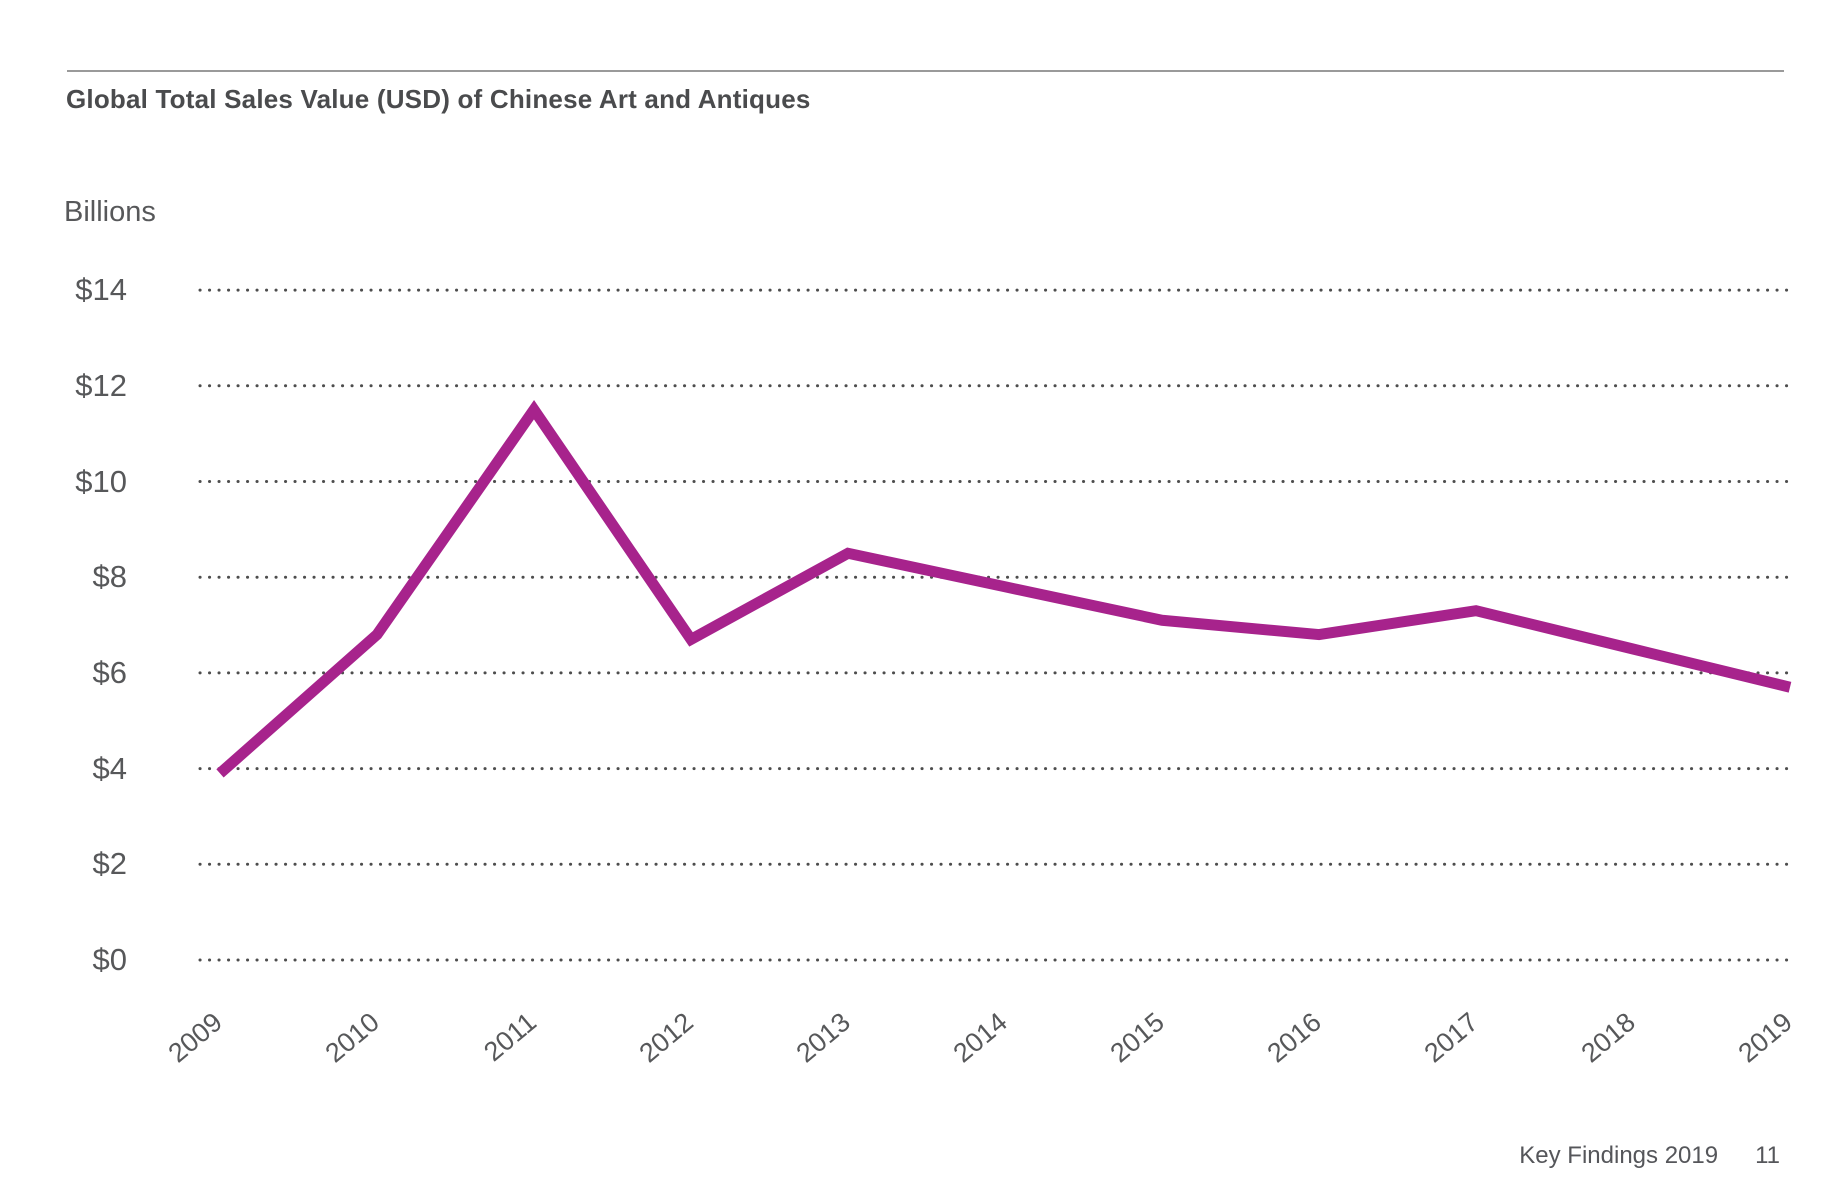 The image size is (1837, 1195). I want to click on top-rule-divider, so click(925, 71).